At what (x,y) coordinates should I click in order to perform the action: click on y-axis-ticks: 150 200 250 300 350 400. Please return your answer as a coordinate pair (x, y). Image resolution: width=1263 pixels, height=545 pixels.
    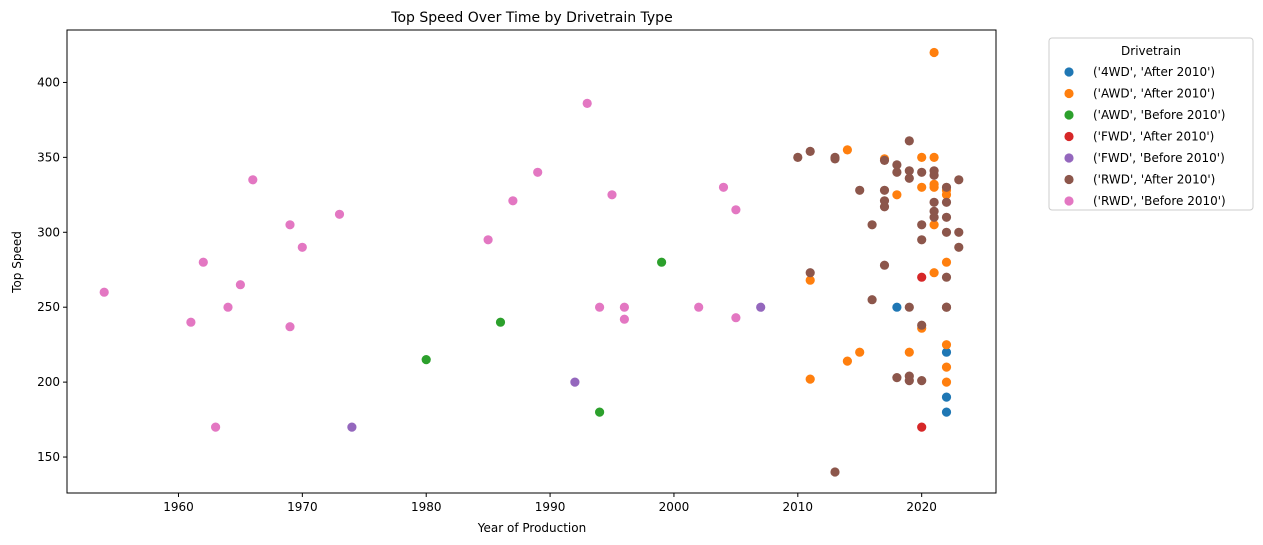
    Looking at the image, I should click on (52, 269).